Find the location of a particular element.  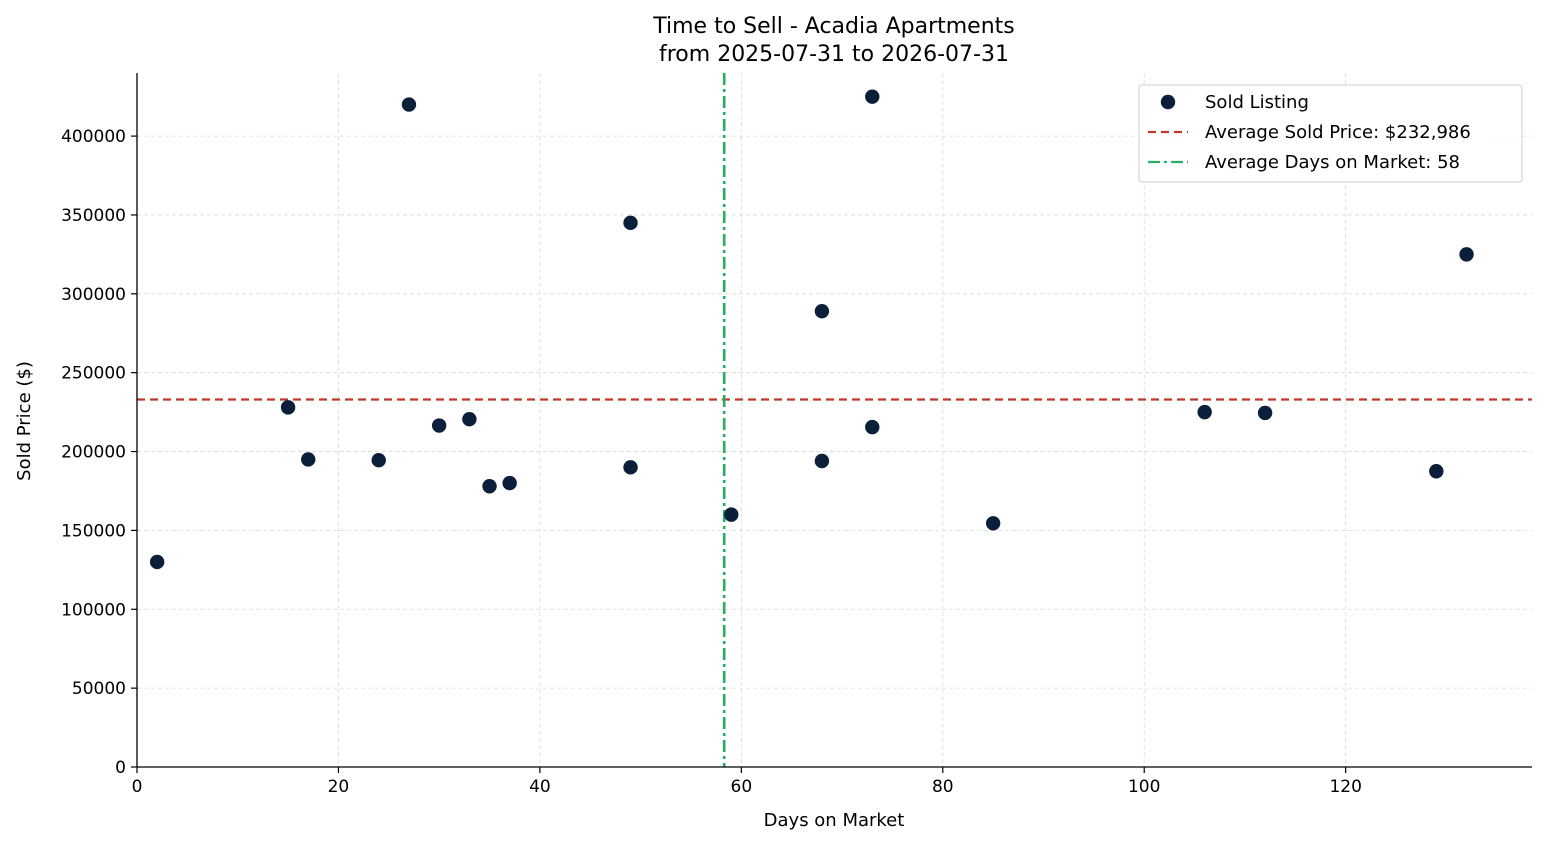

x-tick-label: 40 is located at coordinates (540, 787).